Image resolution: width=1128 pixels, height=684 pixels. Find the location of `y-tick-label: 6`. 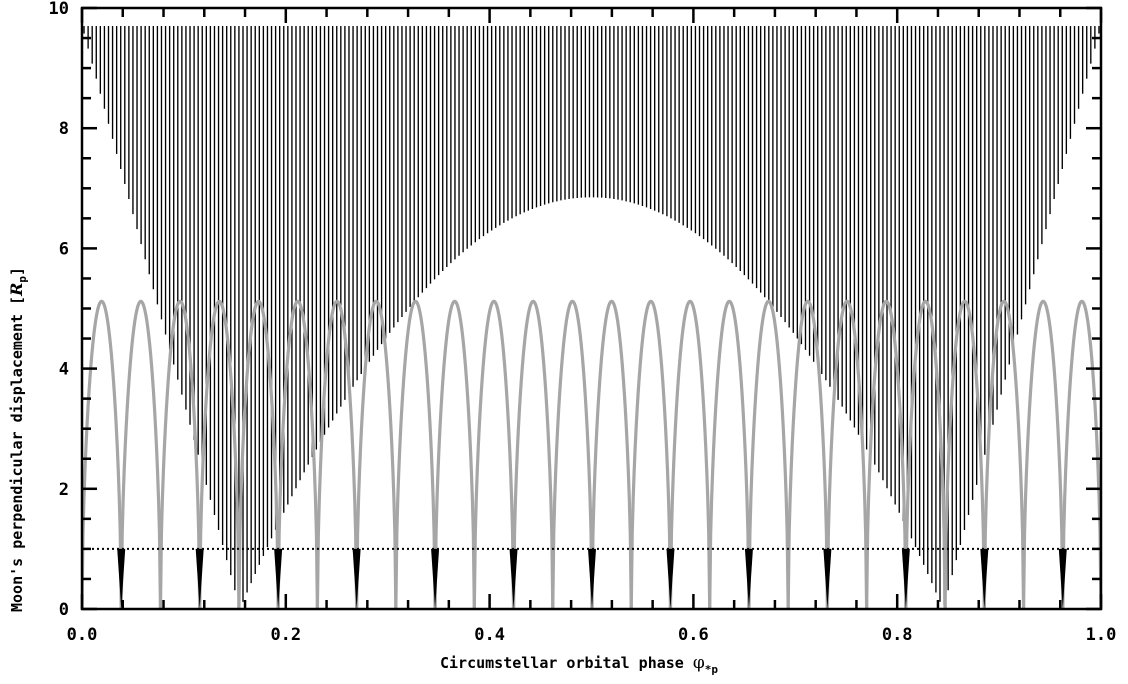

y-tick-label: 6 is located at coordinates (64, 249).